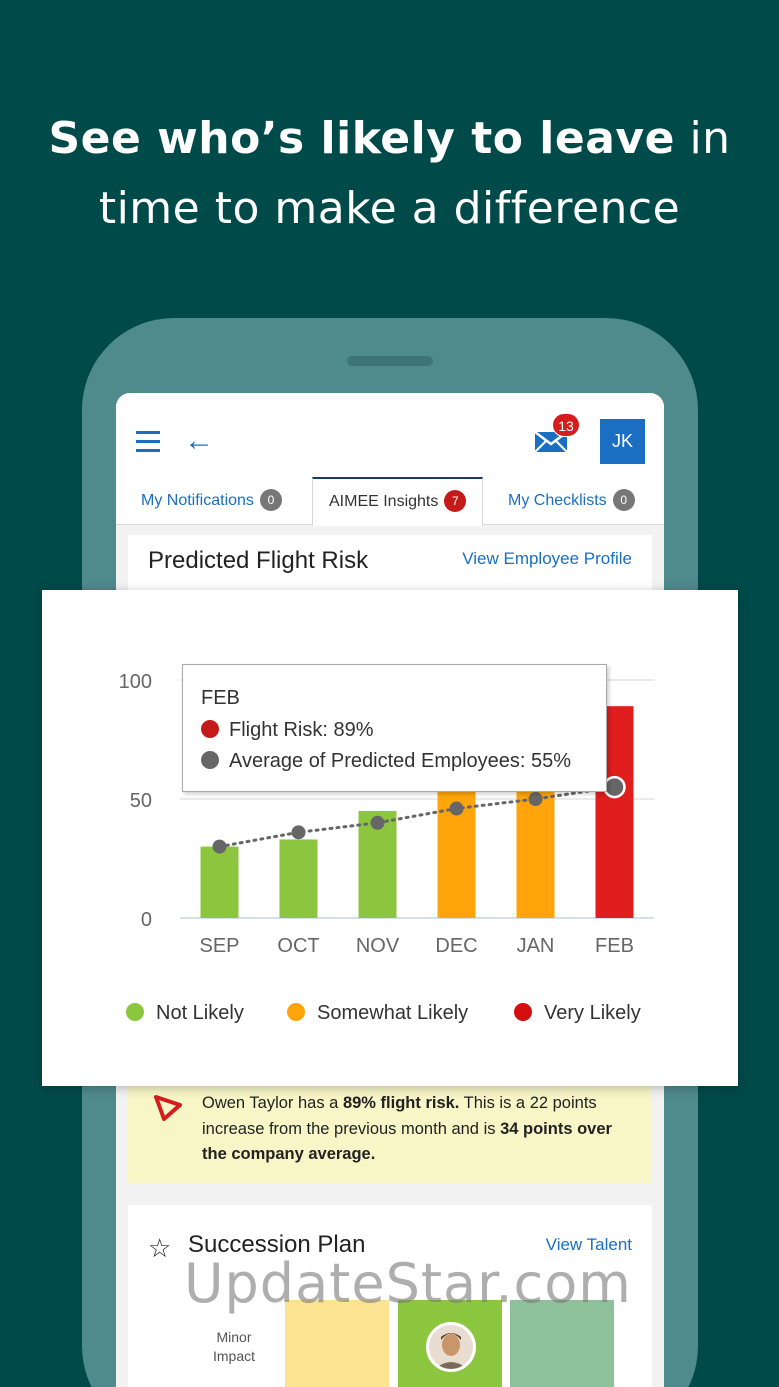 The height and width of the screenshot is (1387, 779). What do you see at coordinates (390, 435) in the screenshot?
I see `top-bar: ← 13 JK` at bounding box center [390, 435].